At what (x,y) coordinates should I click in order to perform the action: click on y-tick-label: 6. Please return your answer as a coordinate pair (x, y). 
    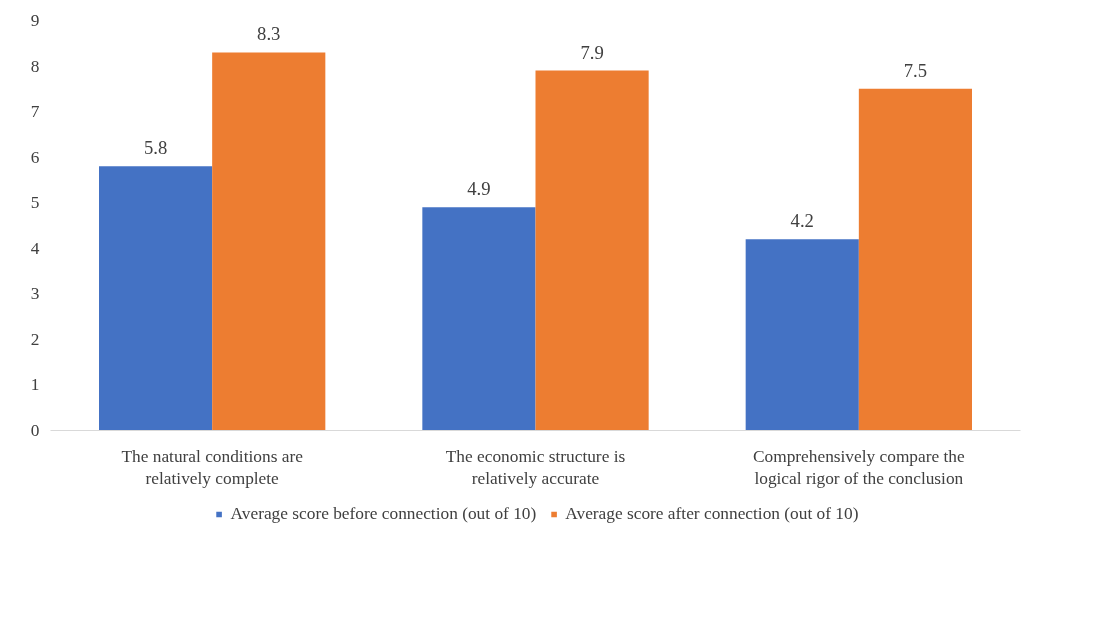
    Looking at the image, I should click on (35, 157).